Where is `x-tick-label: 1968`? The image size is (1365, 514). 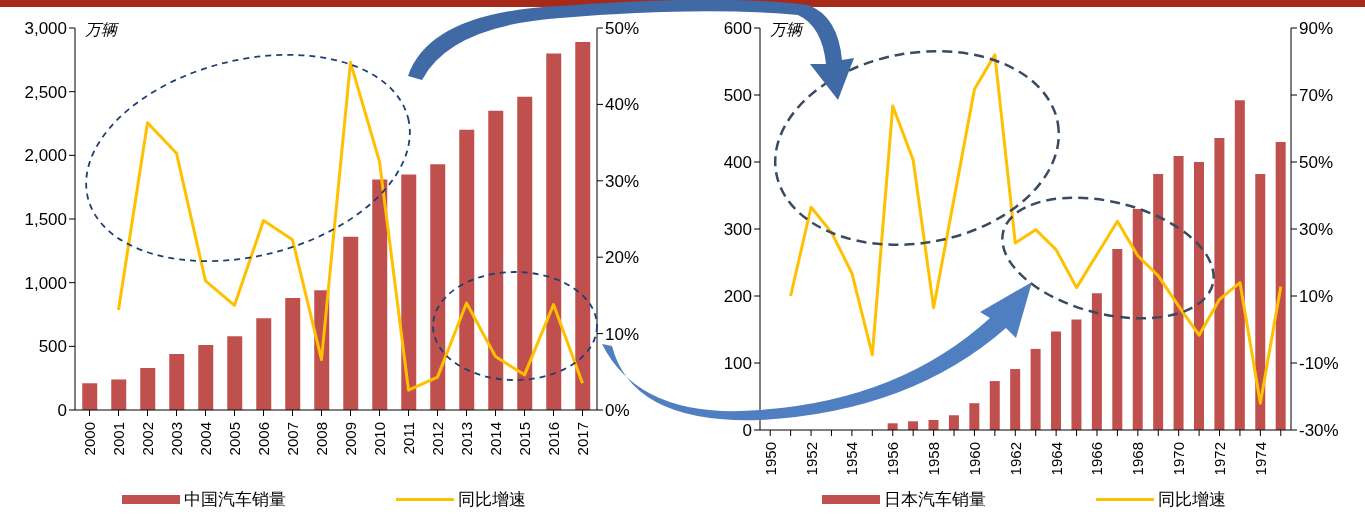
x-tick-label: 1968 is located at coordinates (1138, 459).